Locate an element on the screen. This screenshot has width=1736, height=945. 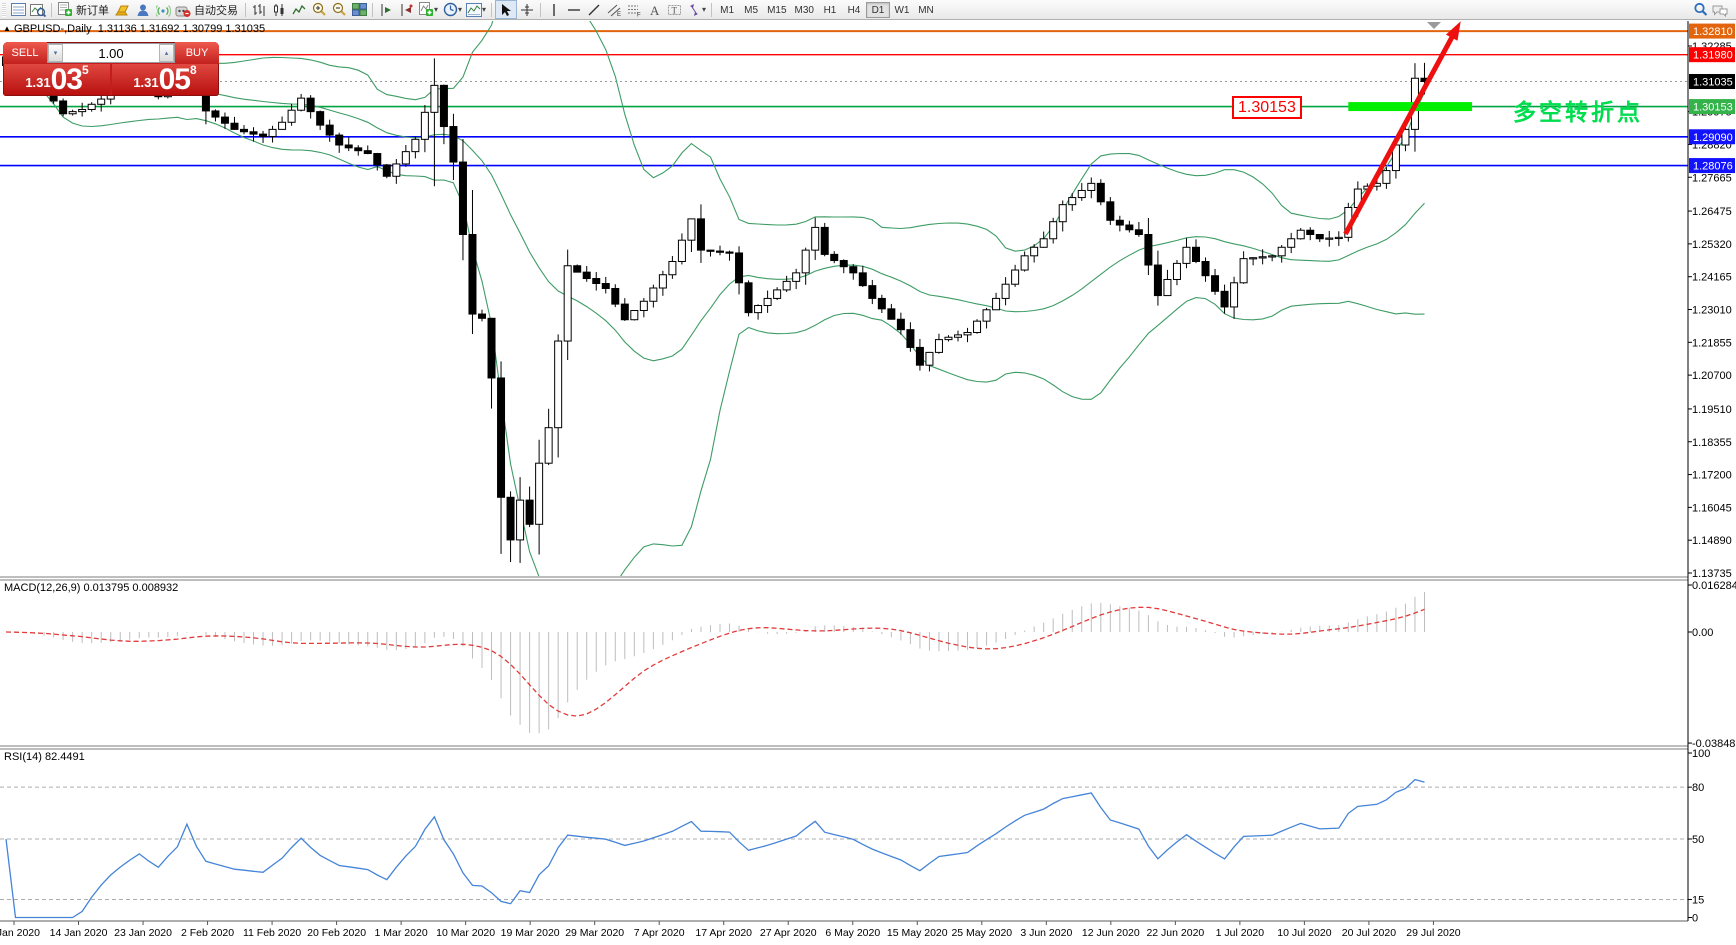
arrows-tool-icon is located at coordinates (694, 9).